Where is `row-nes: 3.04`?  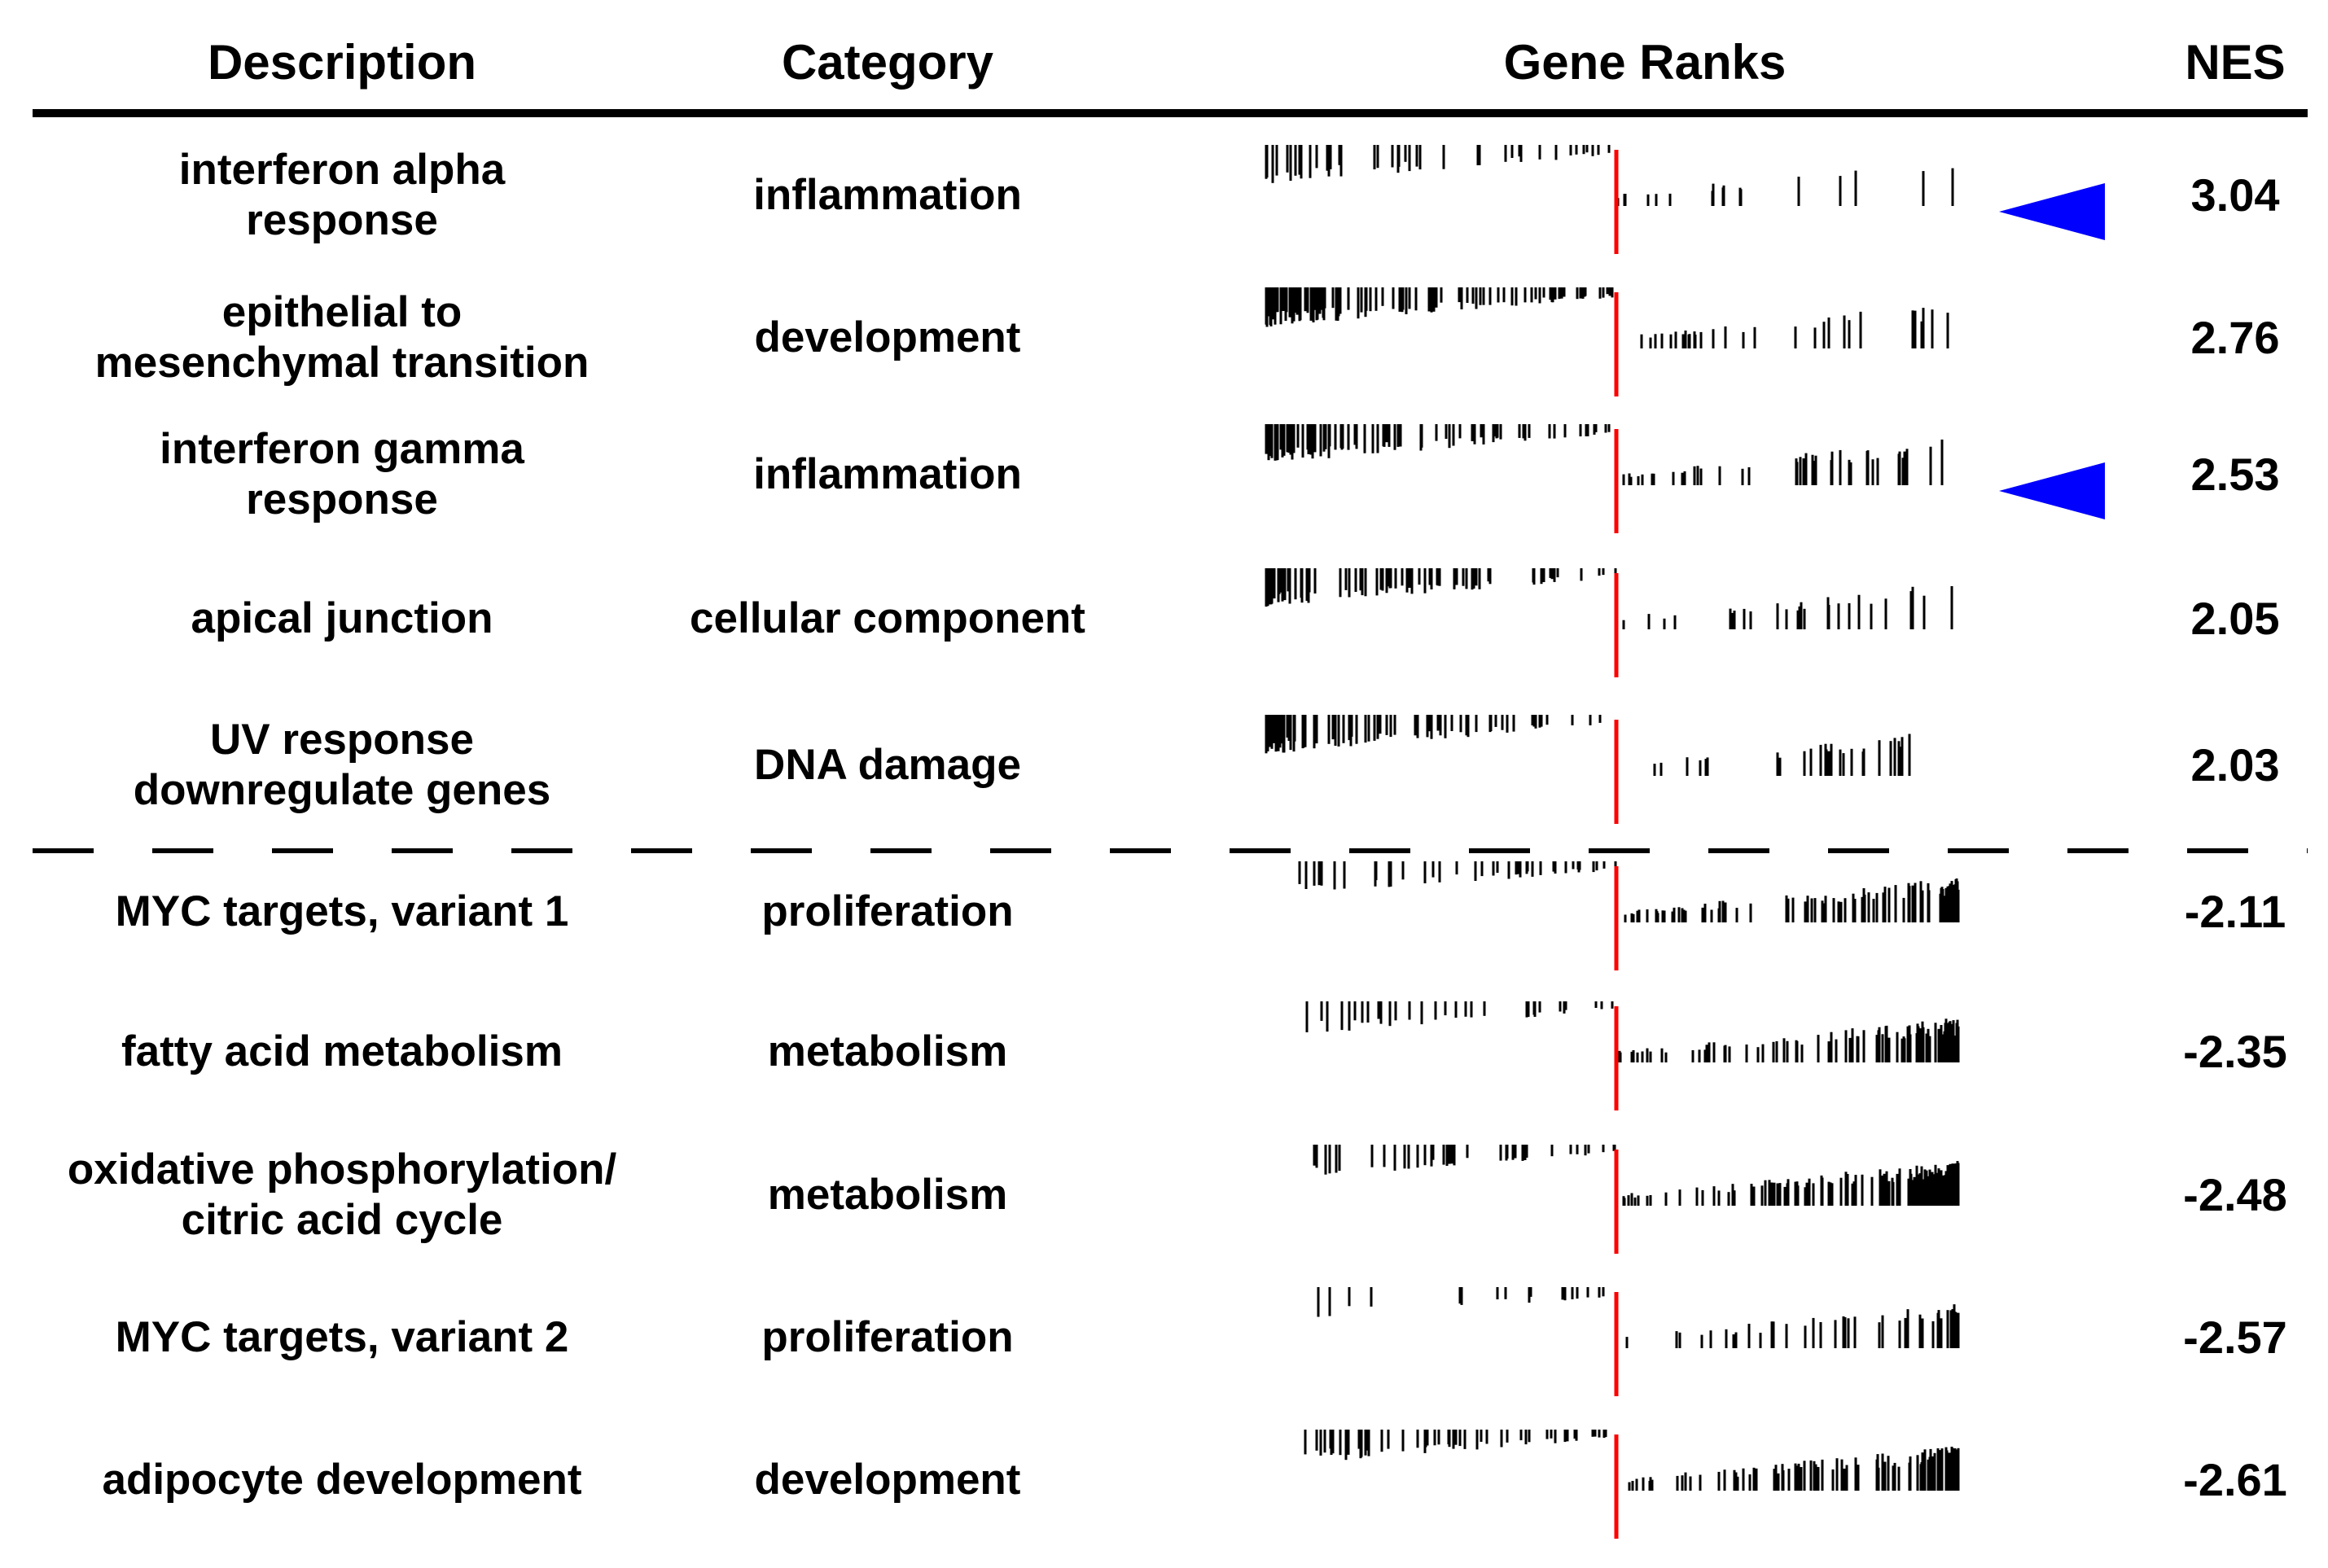 row-nes: 3.04 is located at coordinates (2235, 195).